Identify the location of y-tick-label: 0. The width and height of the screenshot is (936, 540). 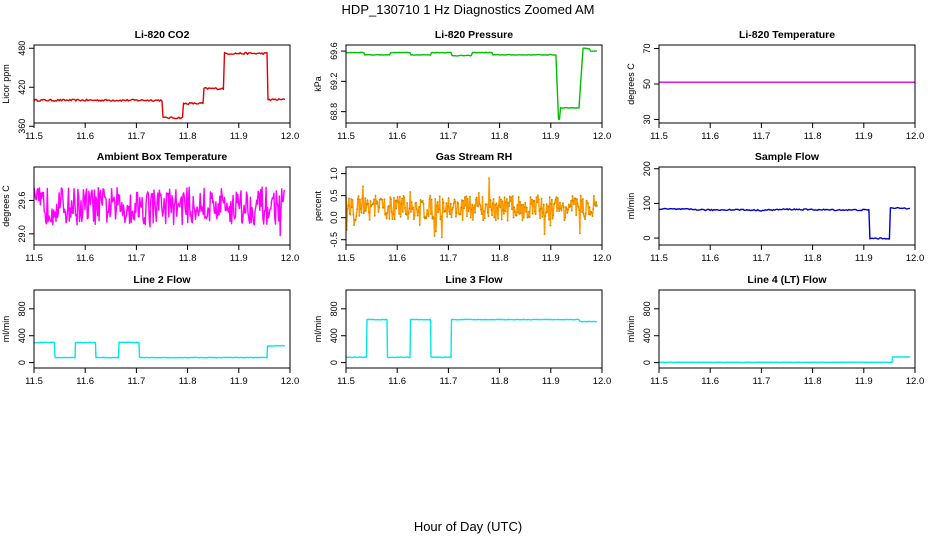
(22, 362).